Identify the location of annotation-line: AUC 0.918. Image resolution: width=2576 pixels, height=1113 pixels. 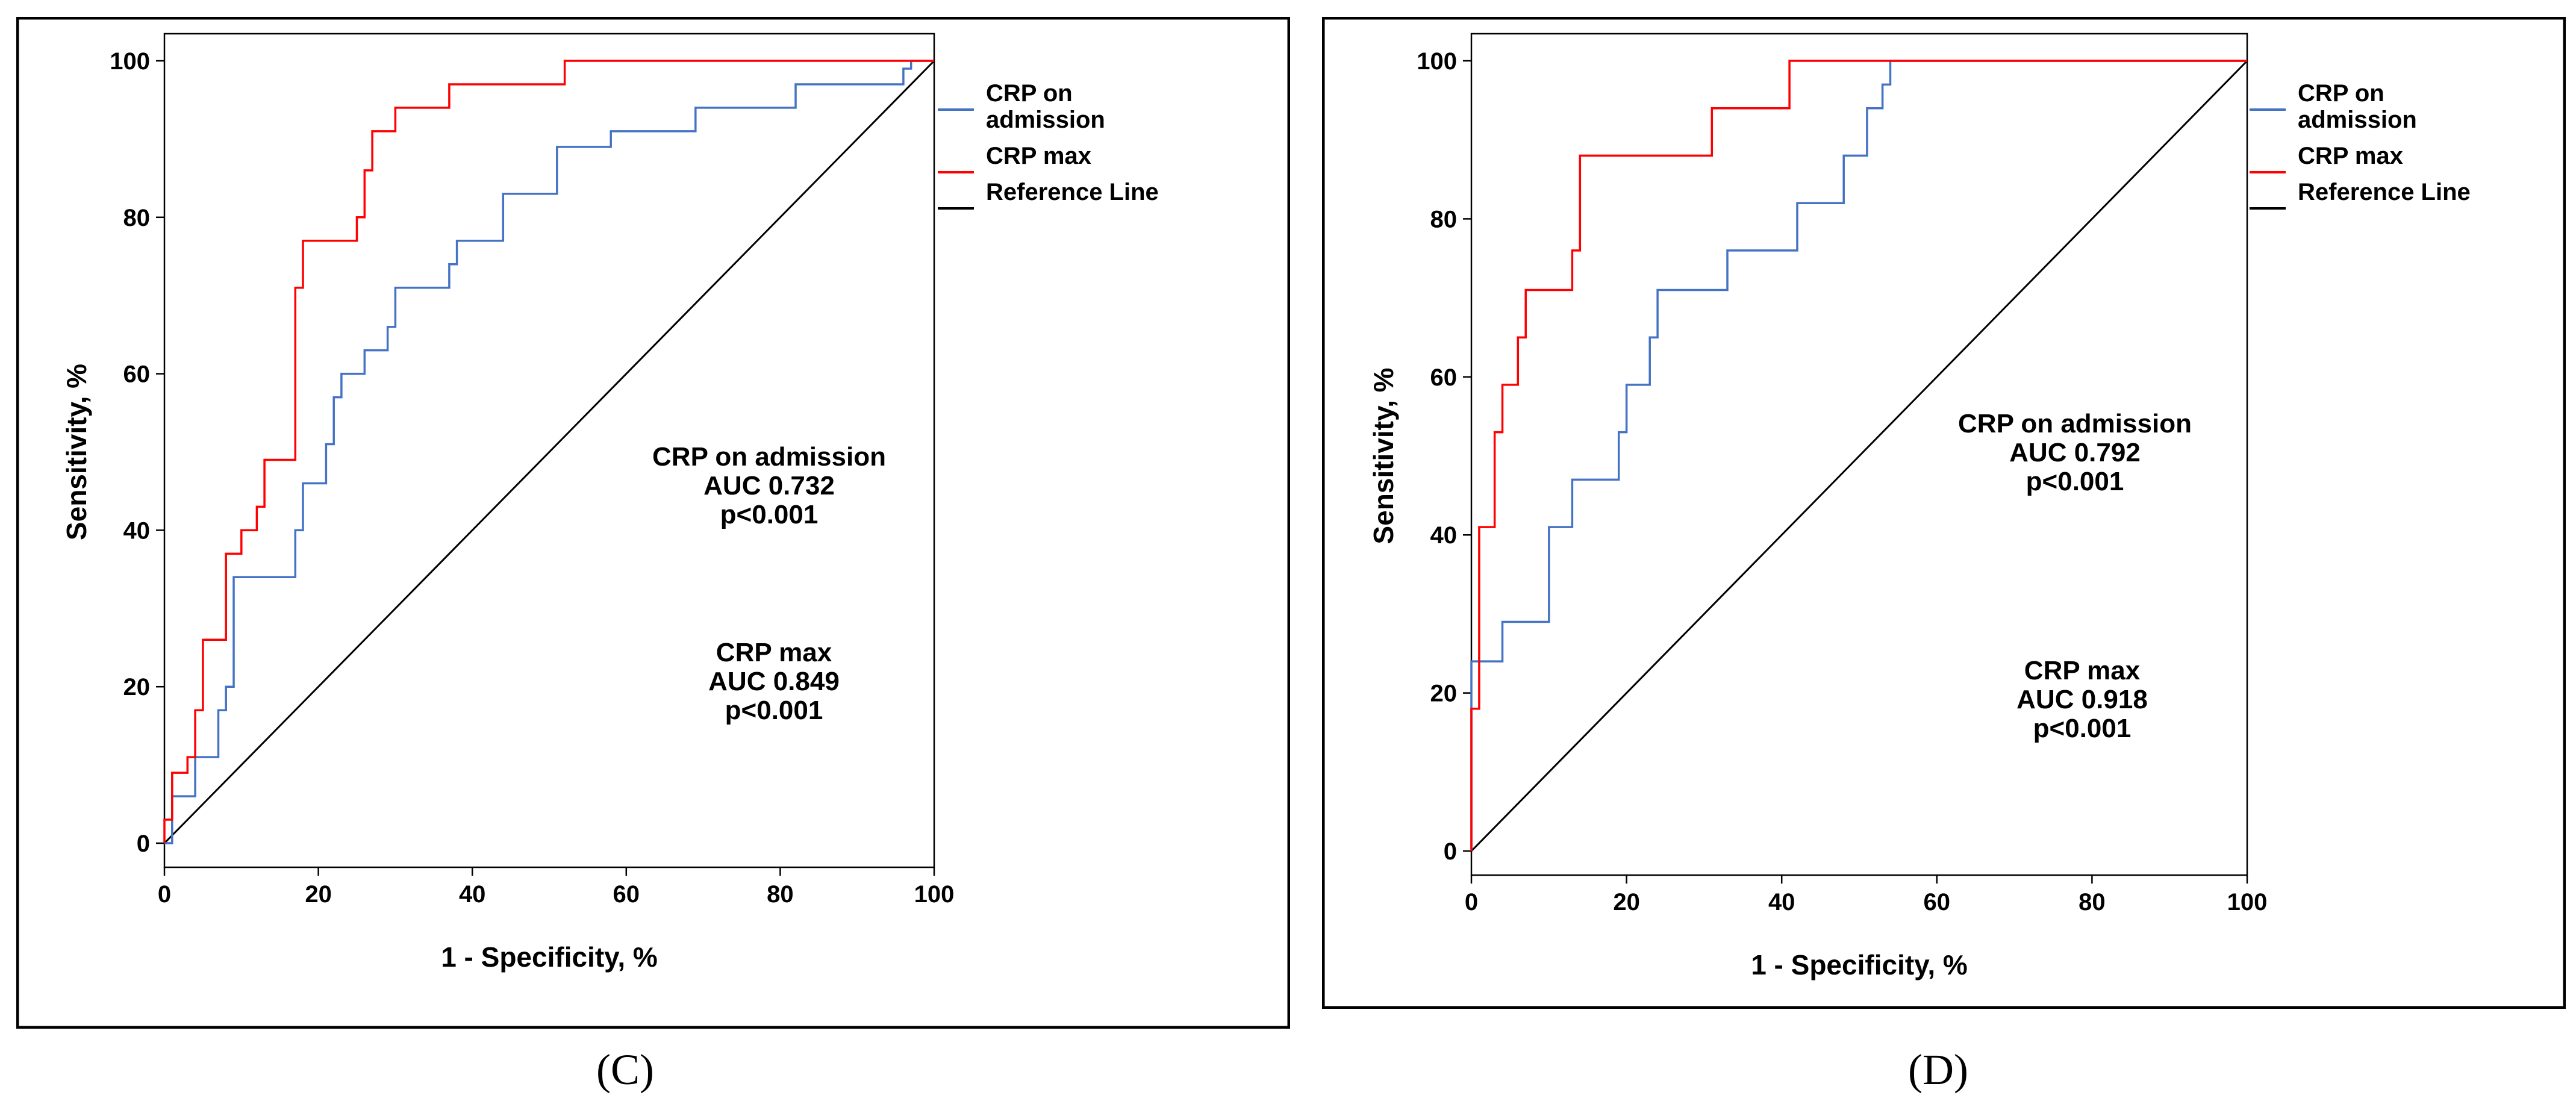
(2082, 699).